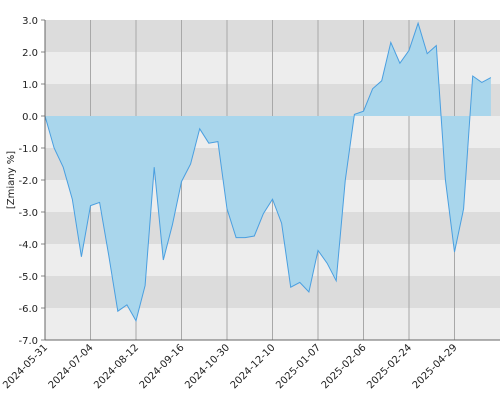 Image resolution: width=500 pixels, height=400 pixels. Describe the element at coordinates (28, 149) in the screenshot. I see `y-tick-label: -1.0` at that location.